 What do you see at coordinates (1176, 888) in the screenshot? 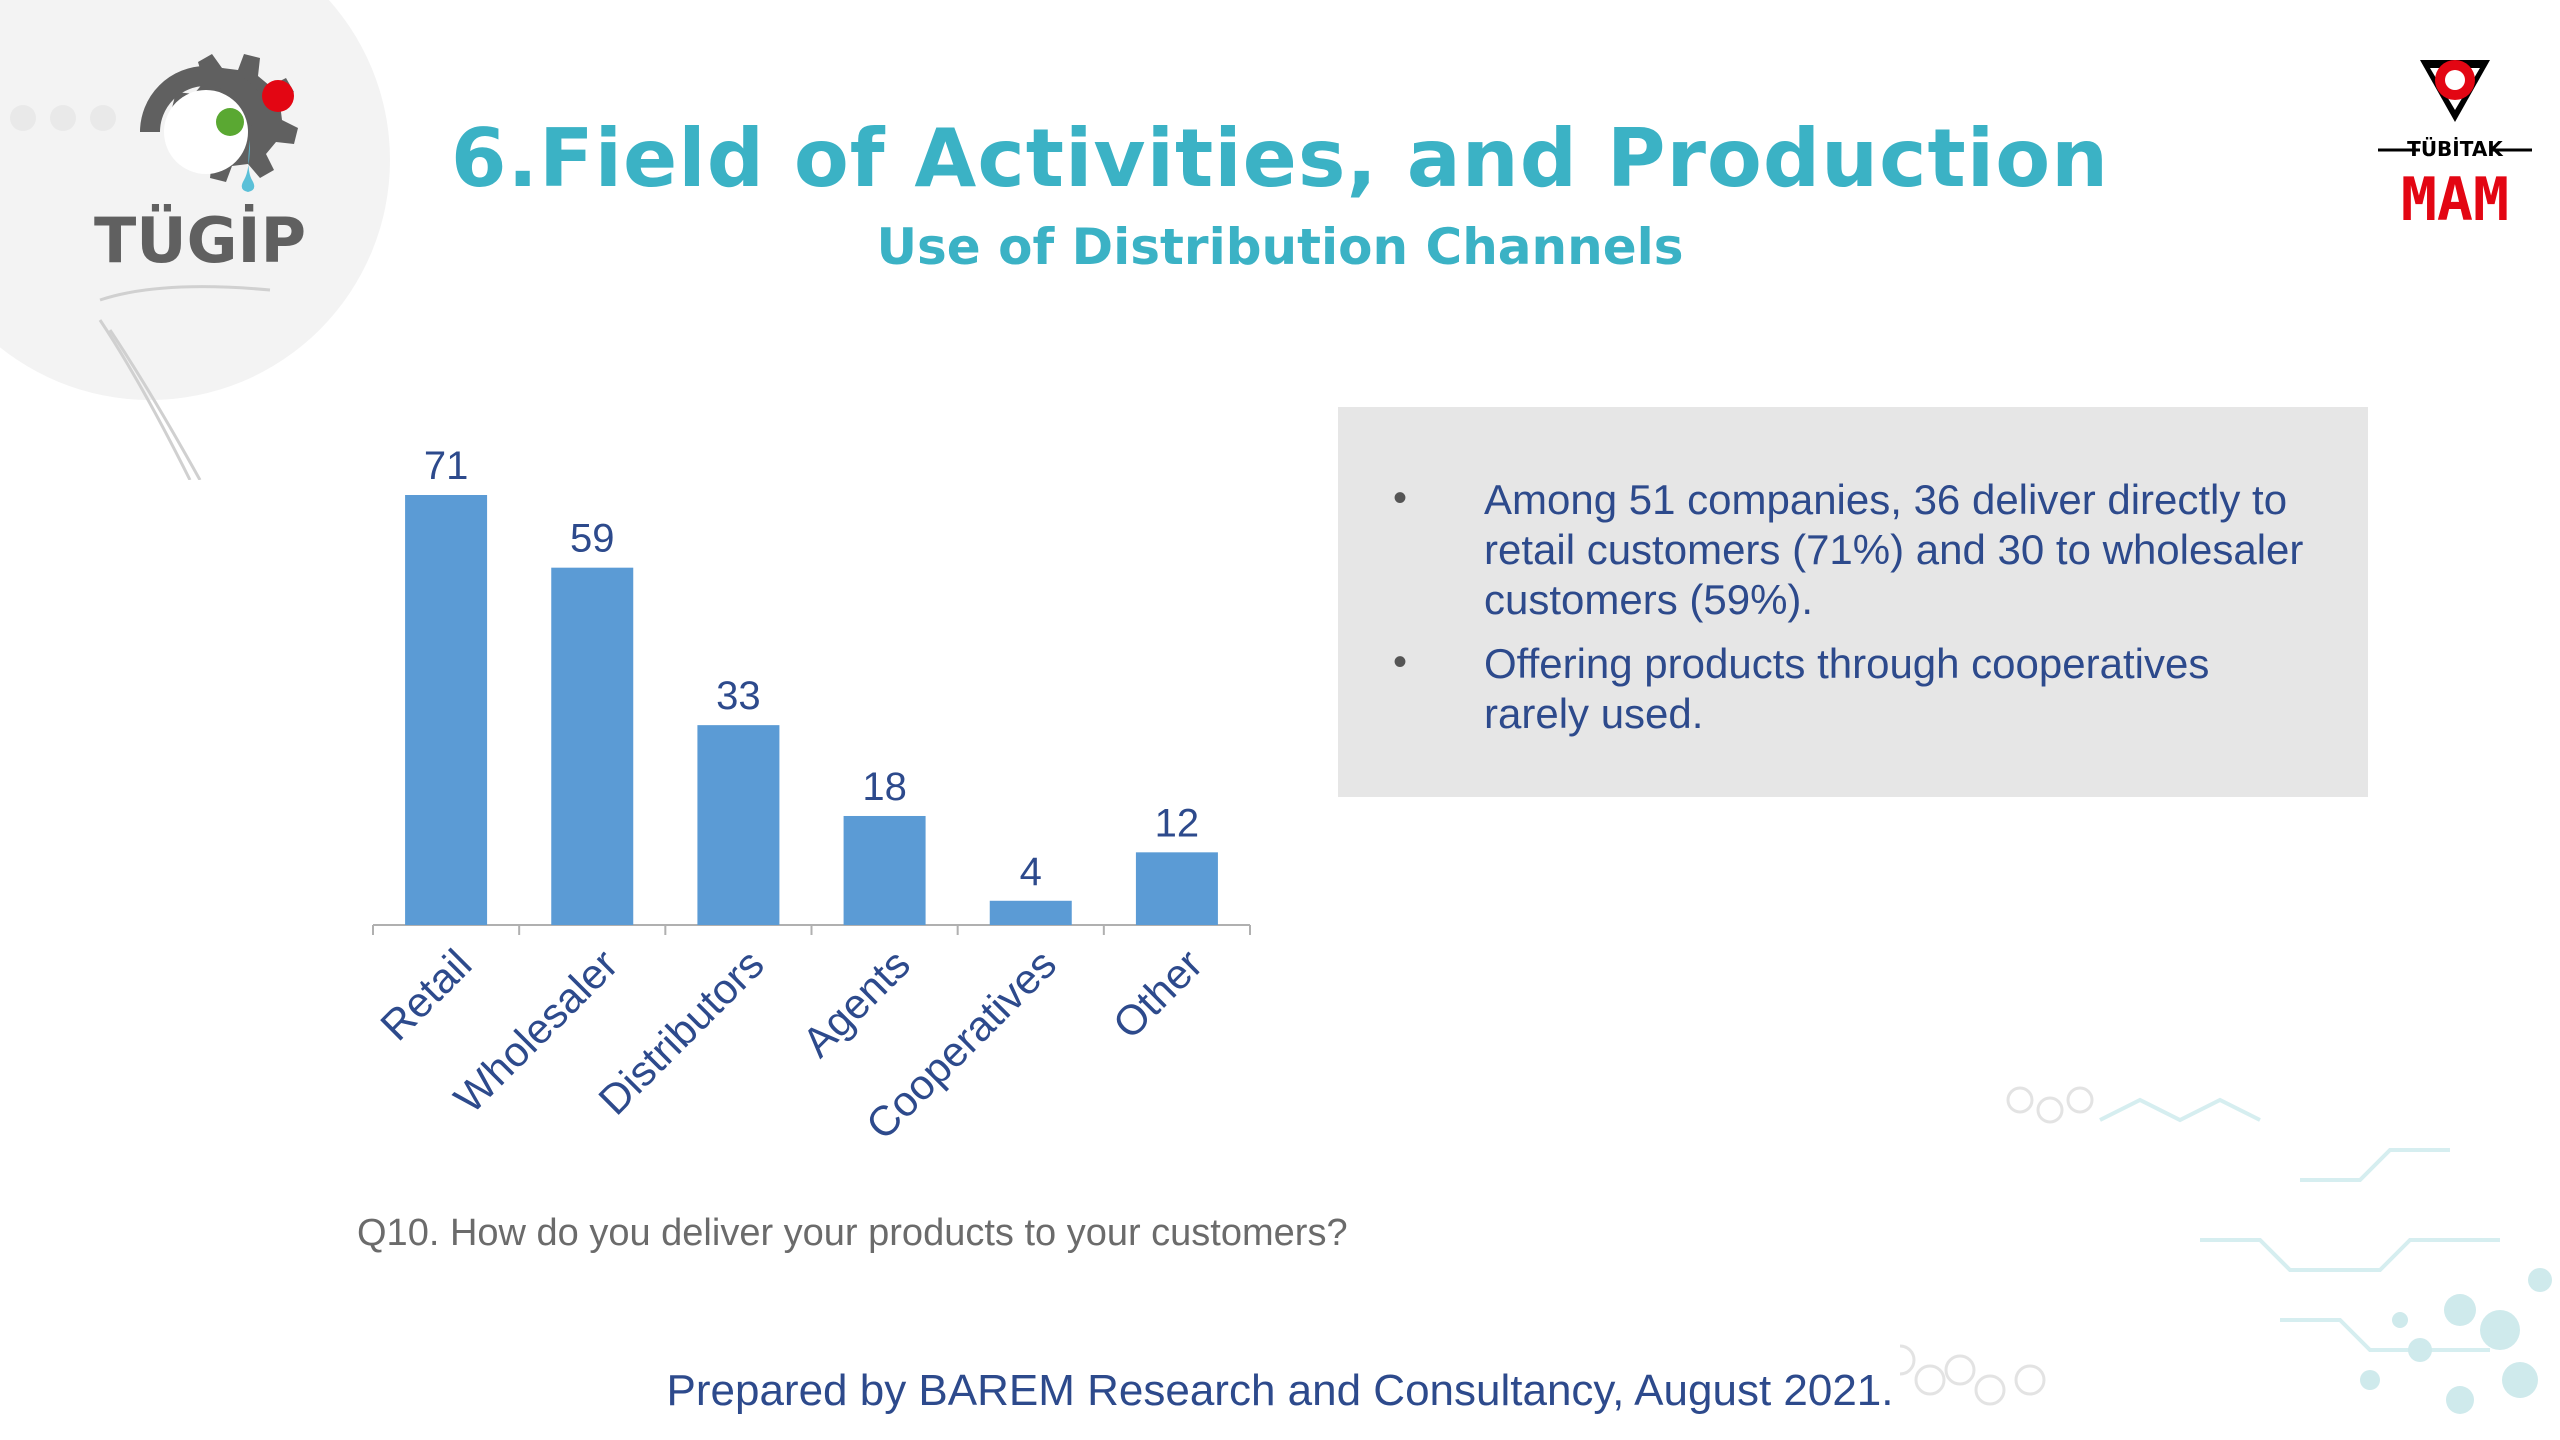
I see `bar-other` at bounding box center [1176, 888].